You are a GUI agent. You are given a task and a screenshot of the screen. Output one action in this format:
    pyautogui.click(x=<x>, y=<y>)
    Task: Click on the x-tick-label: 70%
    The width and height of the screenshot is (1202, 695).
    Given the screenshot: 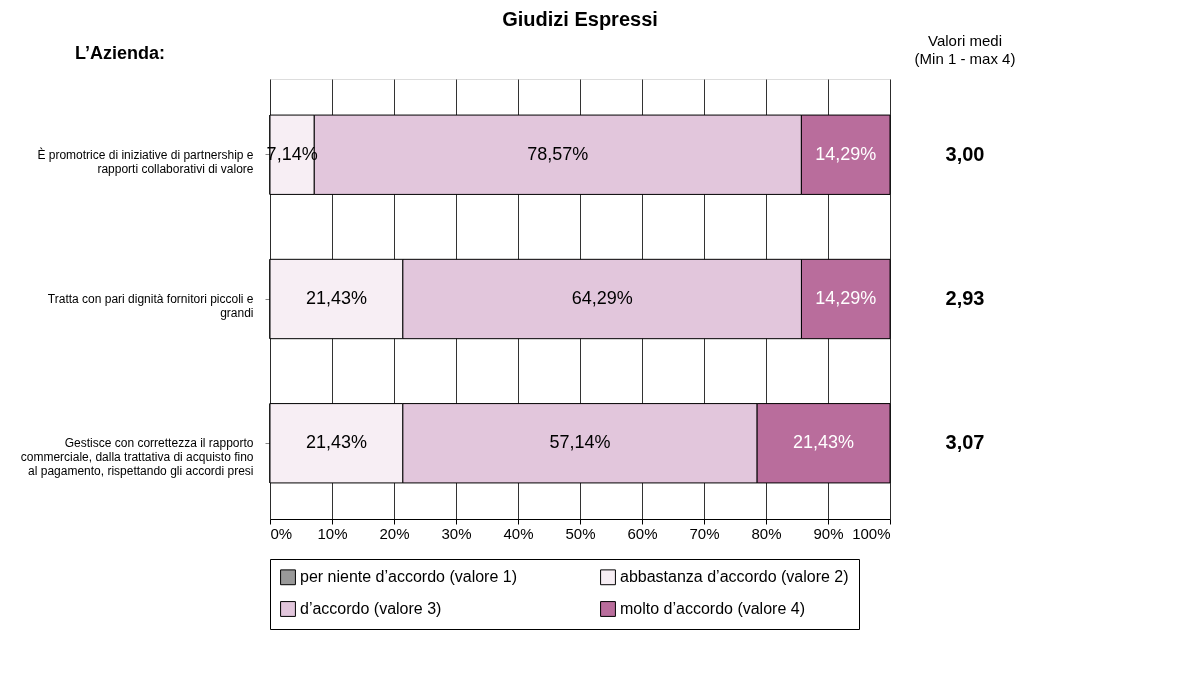 What is the action you would take?
    pyautogui.click(x=704, y=533)
    